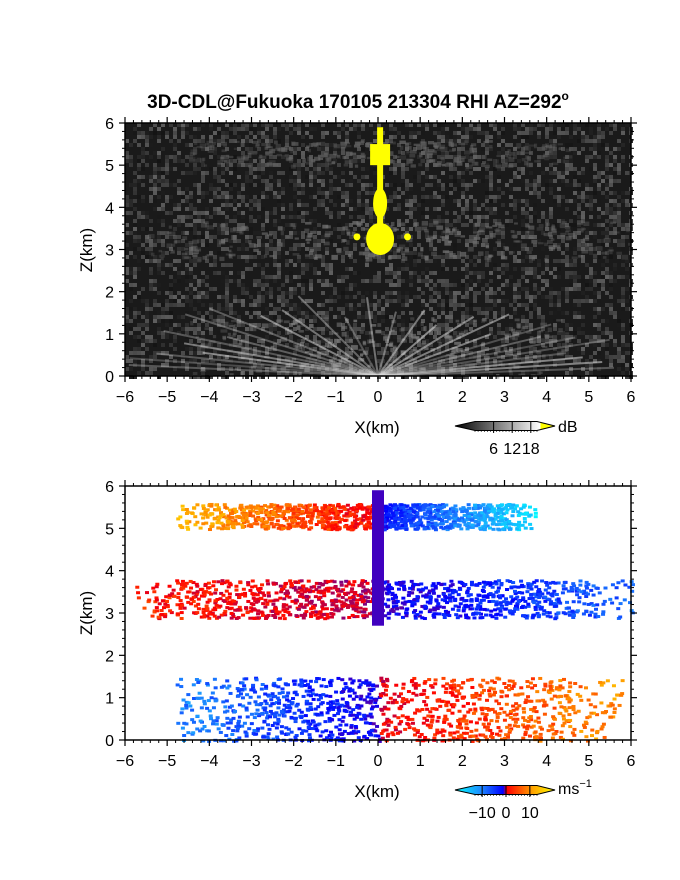 This screenshot has width=680, height=880. I want to click on velocity-pixel, so click(263, 519).